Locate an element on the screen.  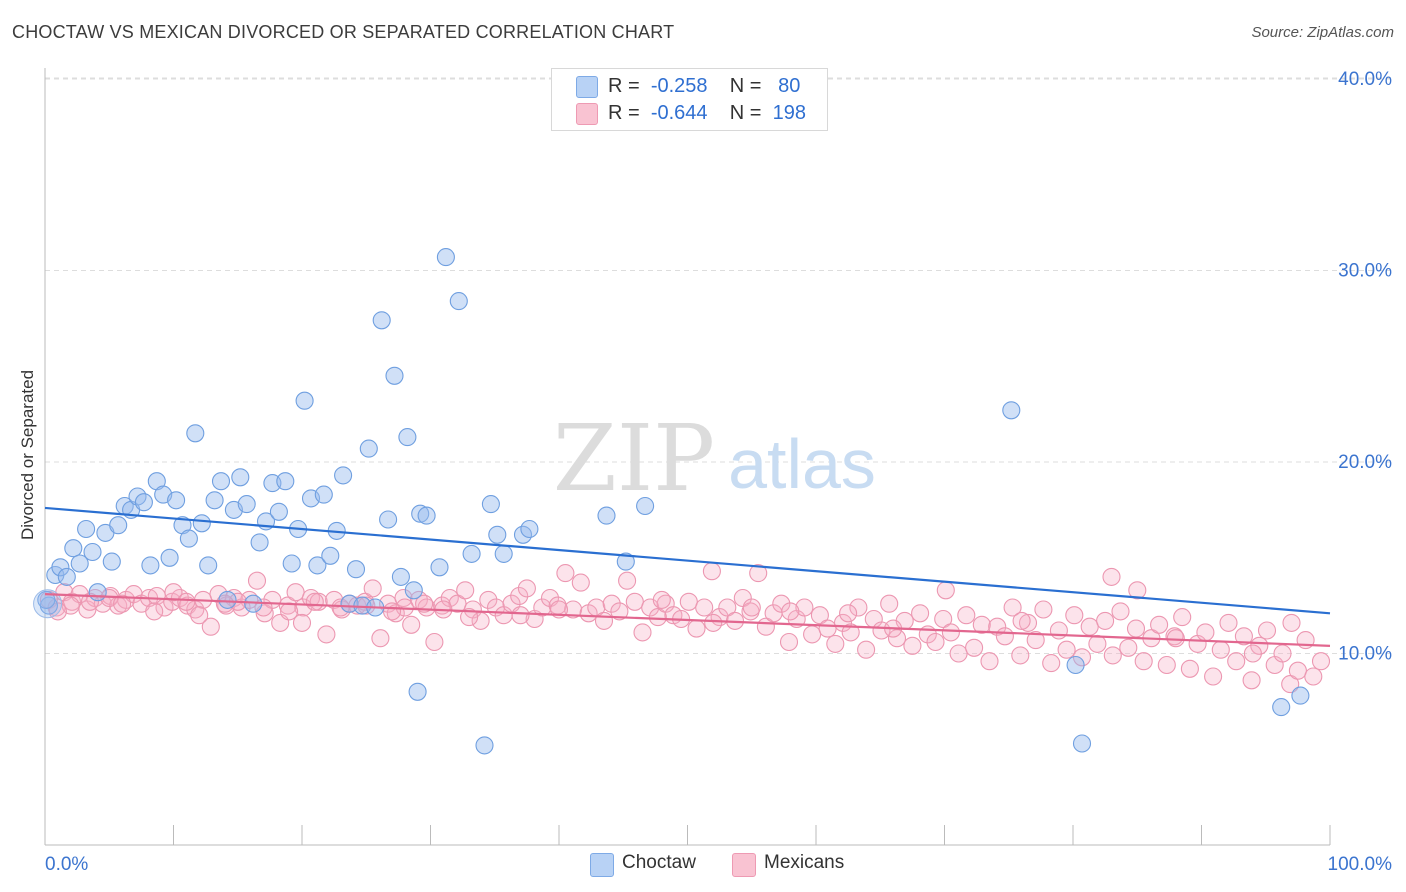
source-label: Source: ZipAtlas.com is located at coordinates (1322, 32).